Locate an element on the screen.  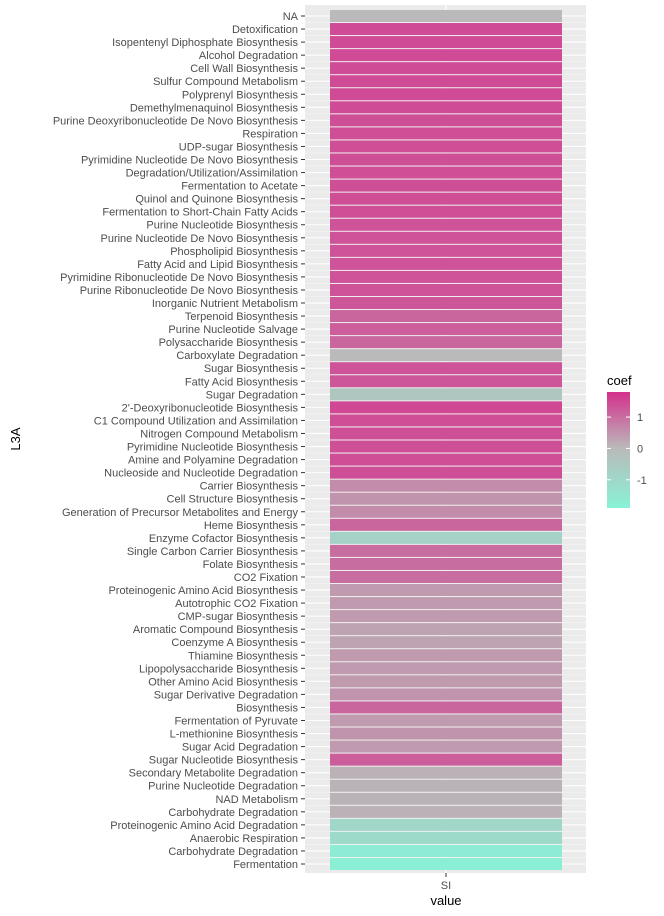
y-tick-label: Polysaccharide Biosynthesis is located at coordinates (229, 343).